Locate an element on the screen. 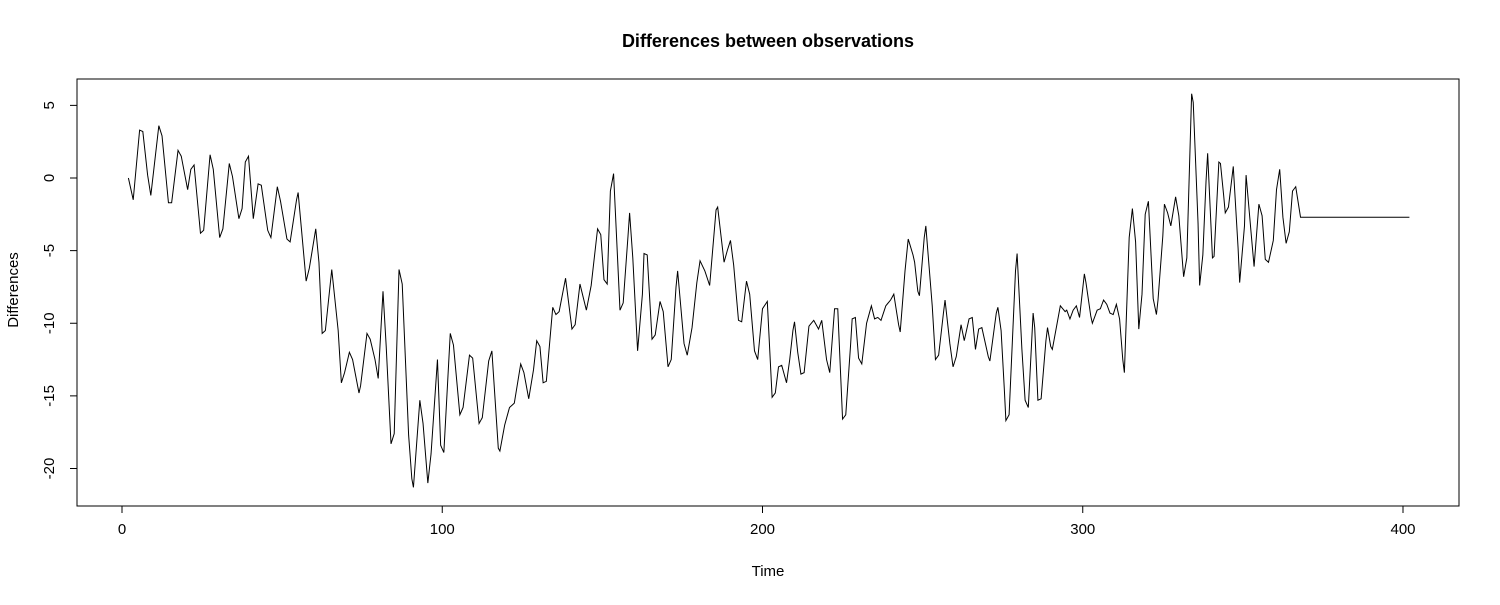 Image resolution: width=1500 pixels, height=605 pixels. x-tick-label: 300 is located at coordinates (1082, 529).